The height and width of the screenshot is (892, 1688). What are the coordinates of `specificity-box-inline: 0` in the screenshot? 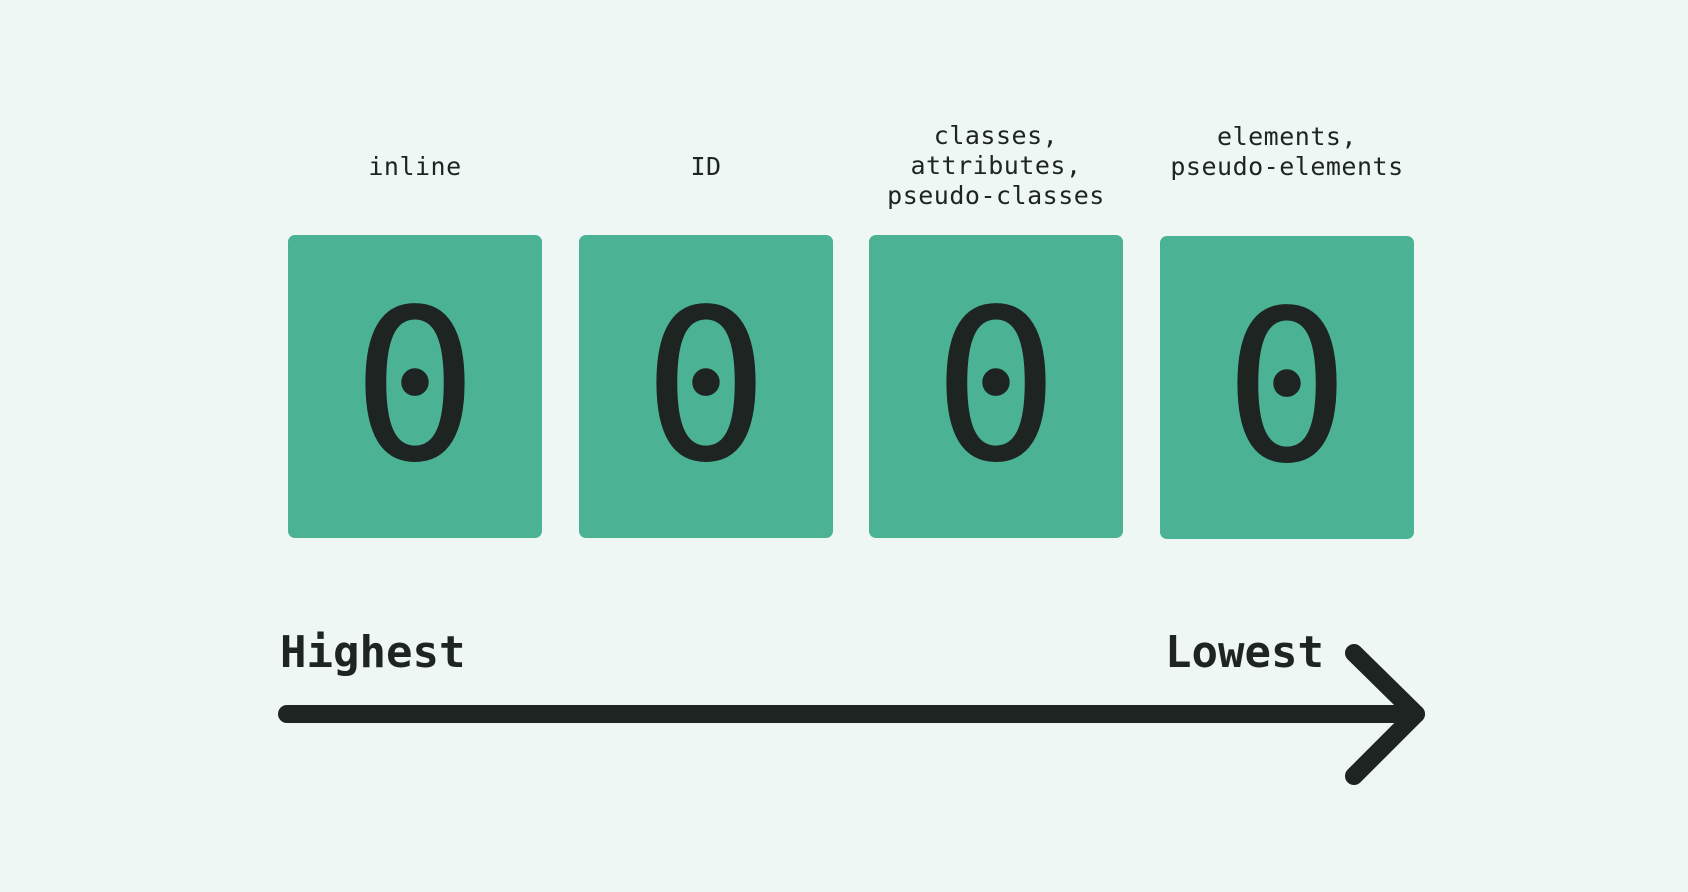 It's located at (415, 386).